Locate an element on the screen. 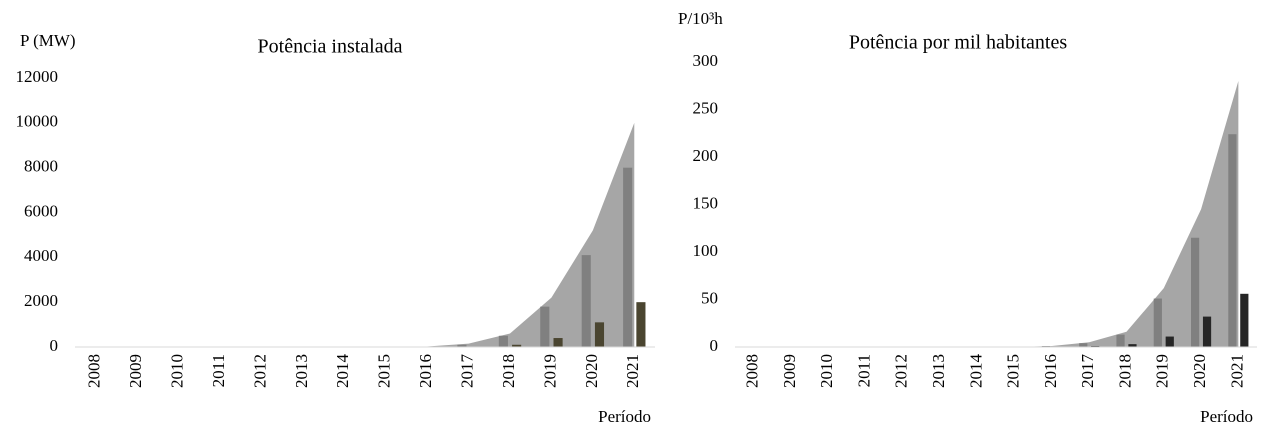 Image resolution: width=1267 pixels, height=425 pixels. y-axis-label: P (MW) is located at coordinates (48, 40).